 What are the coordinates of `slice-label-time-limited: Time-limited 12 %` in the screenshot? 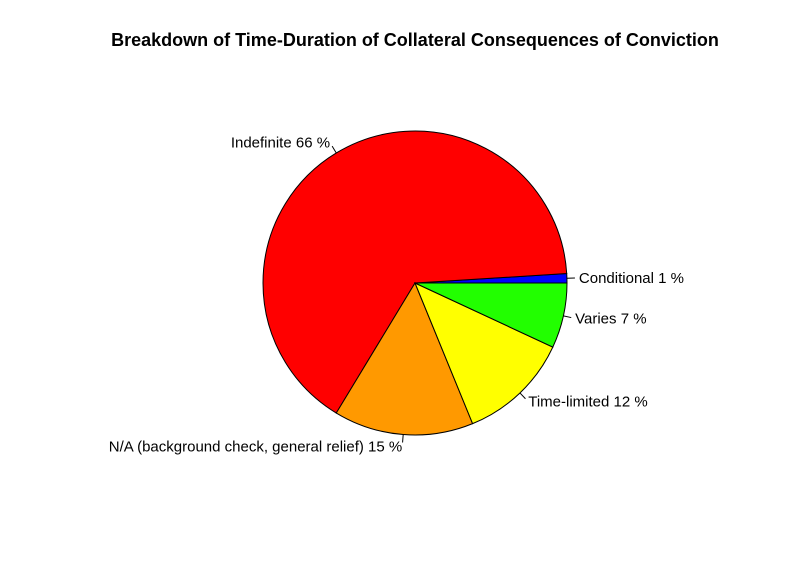 It's located at (587, 402).